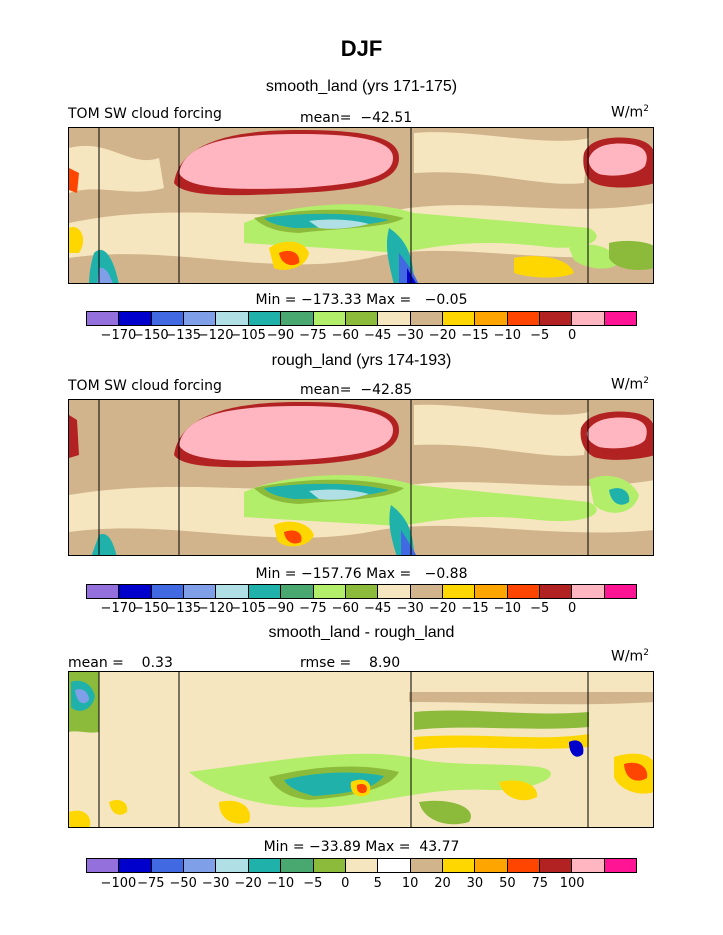 The width and height of the screenshot is (723, 935). I want to click on panel-1-title: smooth_land (yrs 171-175), so click(361, 86).